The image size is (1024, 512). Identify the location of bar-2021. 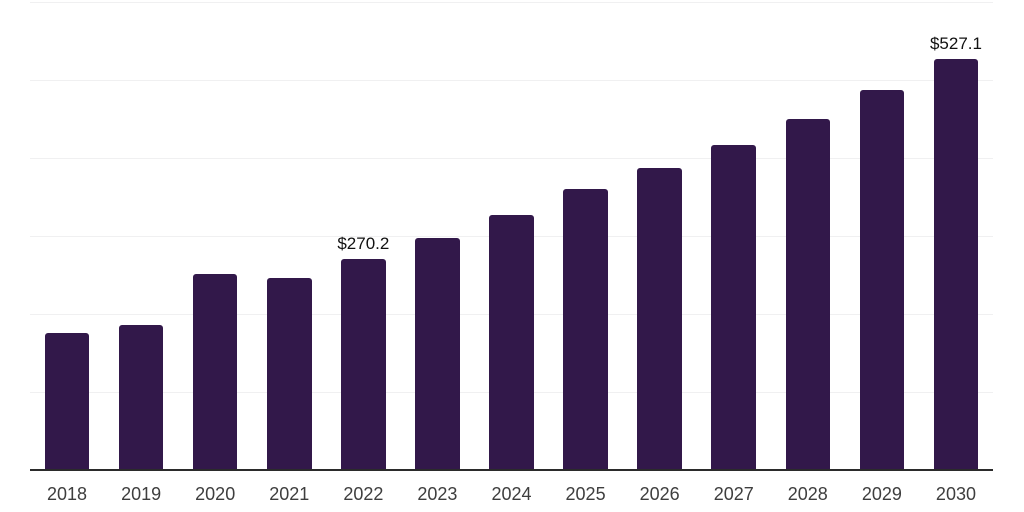
(289, 373).